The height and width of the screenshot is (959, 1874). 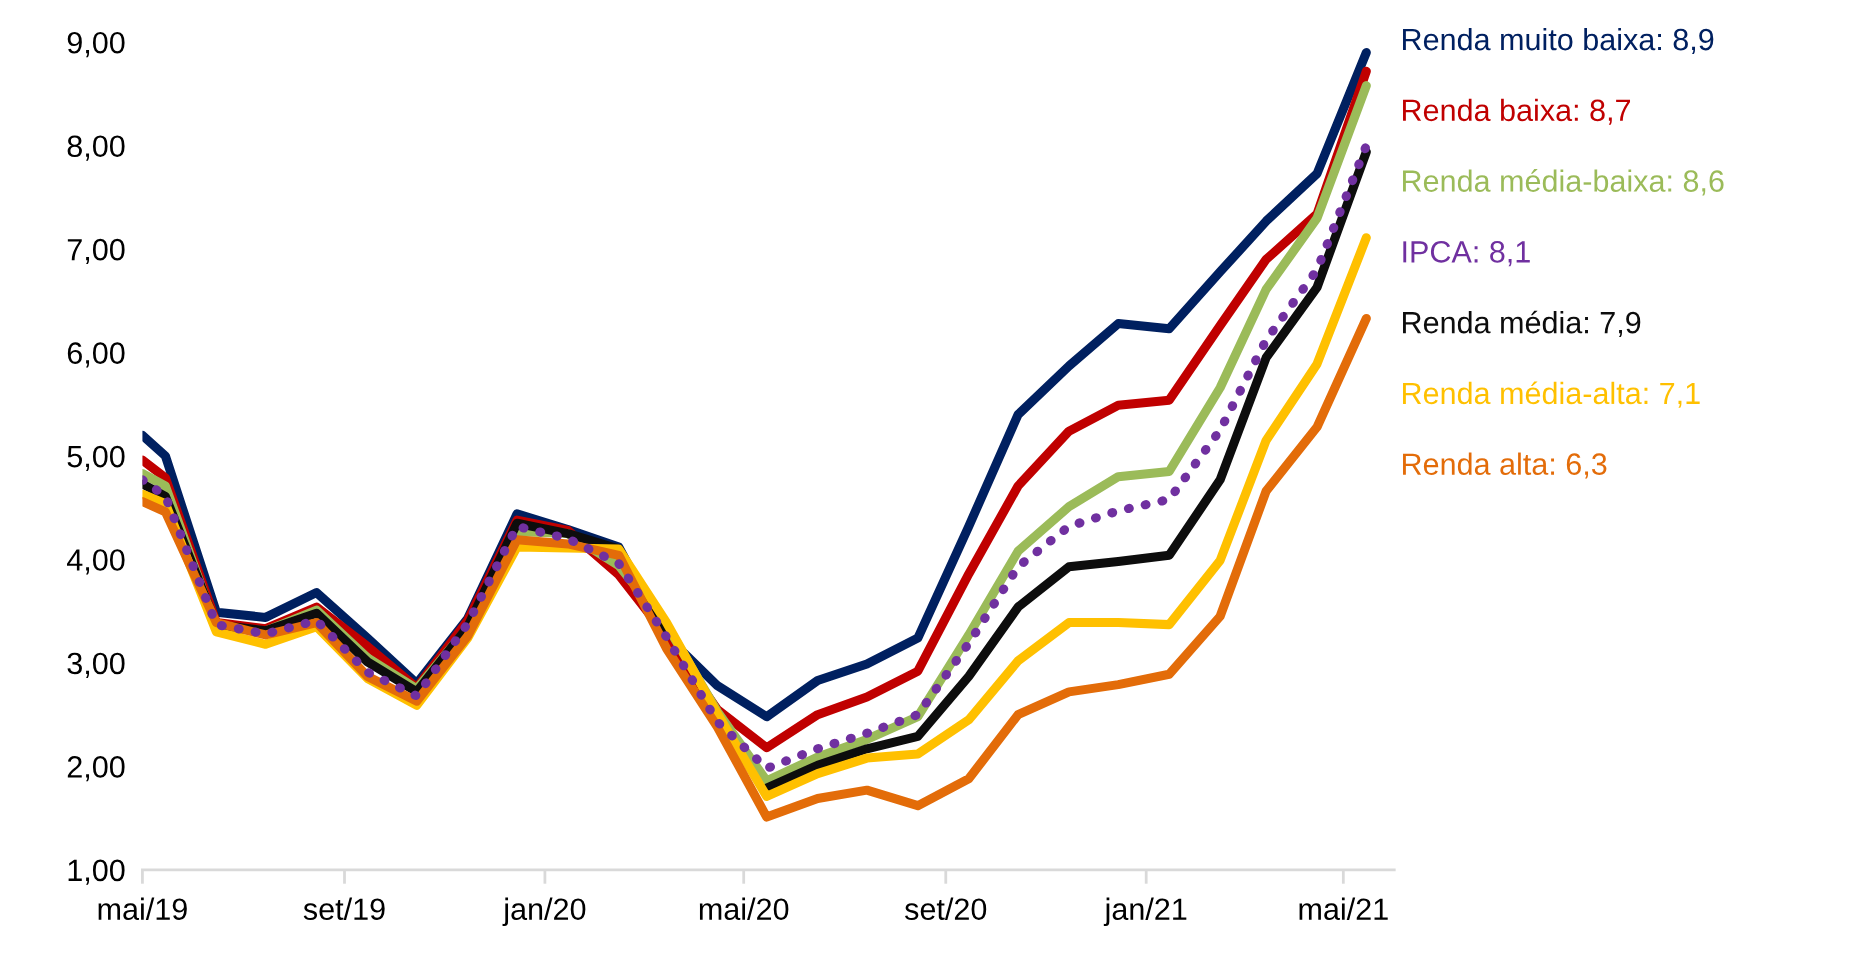 What do you see at coordinates (946, 909) in the screenshot?
I see `x-tick-label: set/20` at bounding box center [946, 909].